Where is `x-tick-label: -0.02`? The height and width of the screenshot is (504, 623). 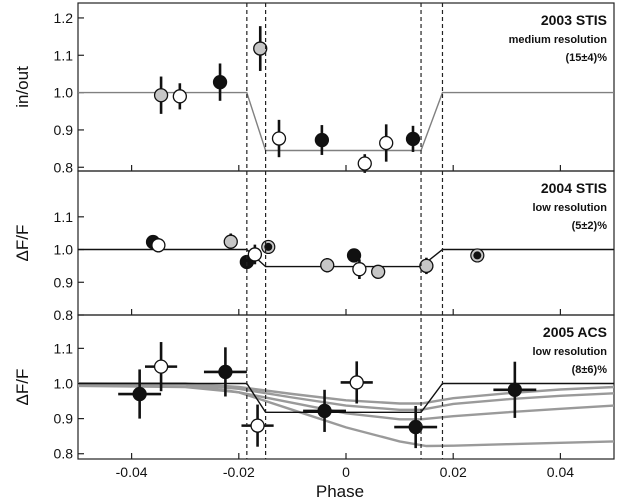
x-tick-label: -0.02 is located at coordinates (239, 472).